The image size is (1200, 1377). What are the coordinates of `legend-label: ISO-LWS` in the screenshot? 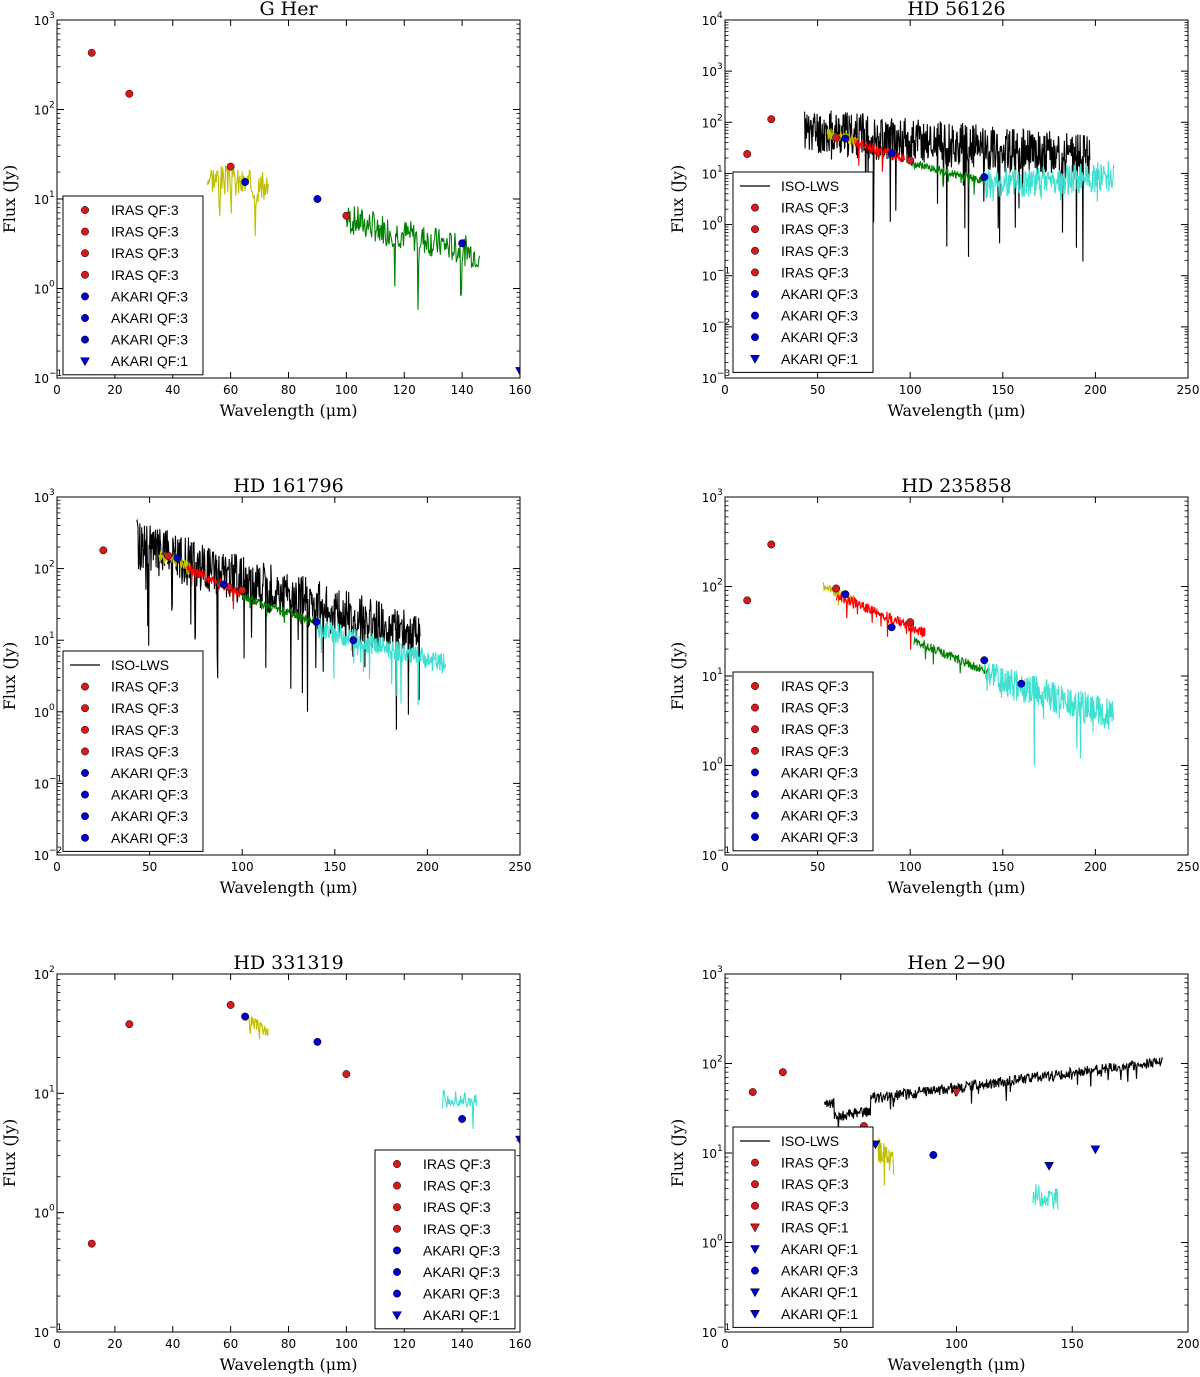 It's located at (140, 665).